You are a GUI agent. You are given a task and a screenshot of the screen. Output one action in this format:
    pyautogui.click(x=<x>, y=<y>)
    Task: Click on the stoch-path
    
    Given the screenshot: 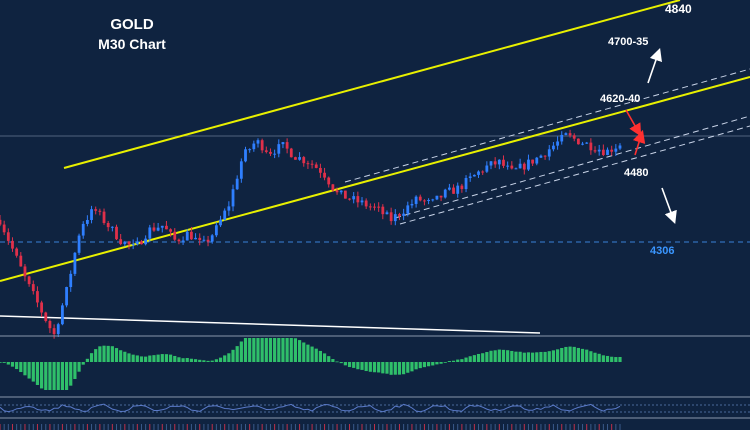 What is the action you would take?
    pyautogui.click(x=310, y=408)
    